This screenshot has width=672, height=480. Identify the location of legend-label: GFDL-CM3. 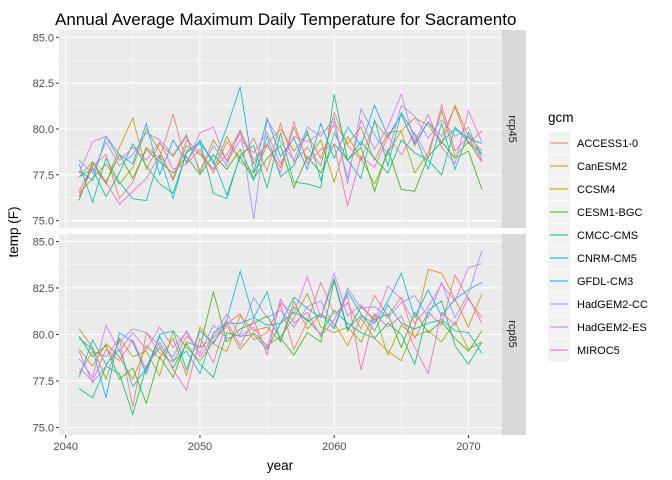
(605, 282).